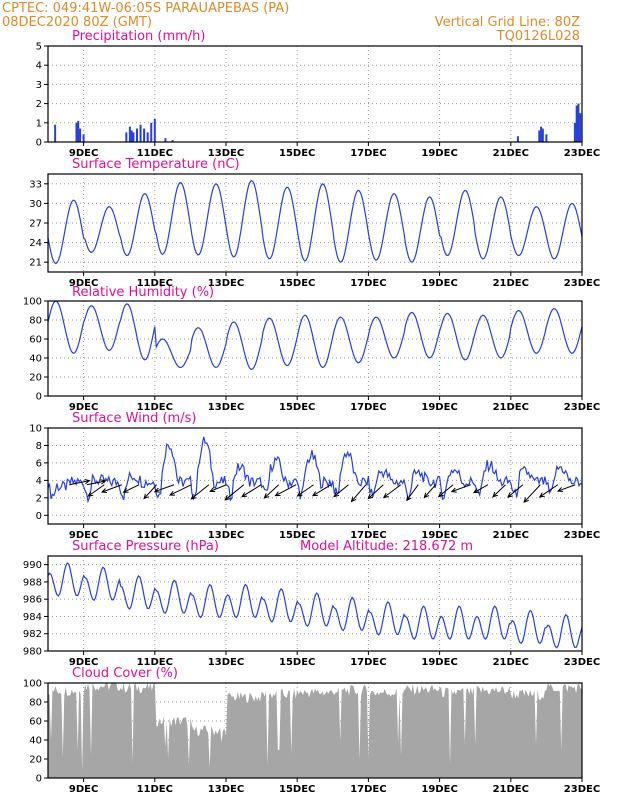  What do you see at coordinates (39, 47) in the screenshot?
I see `y-tick-label: 5` at bounding box center [39, 47].